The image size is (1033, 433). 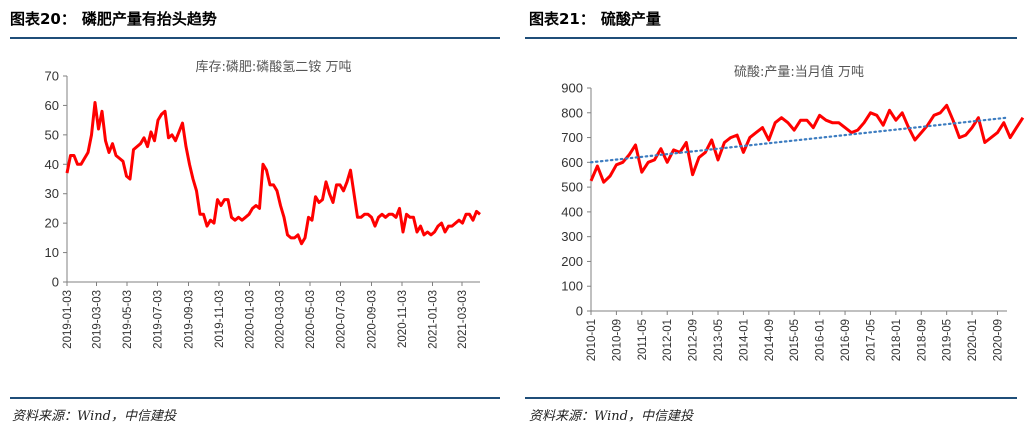 What do you see at coordinates (98, 319) in the screenshot?
I see `left-x-tick-label: 2019-03-03` at bounding box center [98, 319].